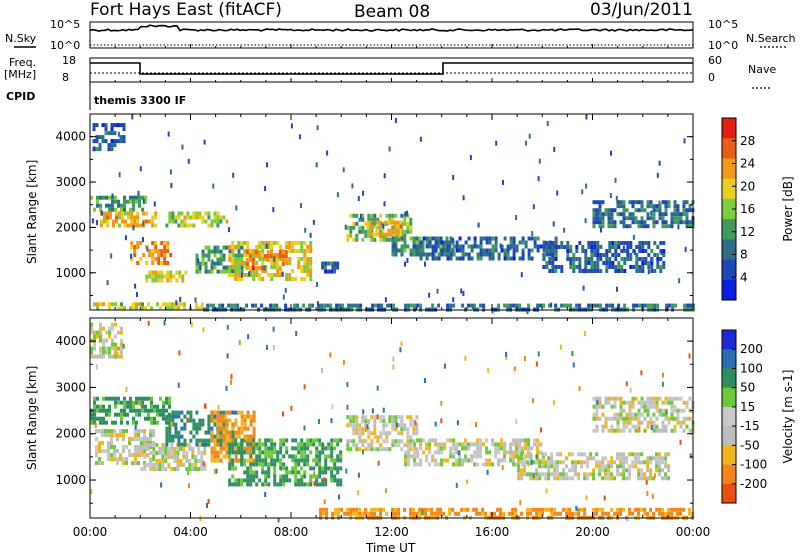  I want to click on colorbar-swatch, so click(729, 128).